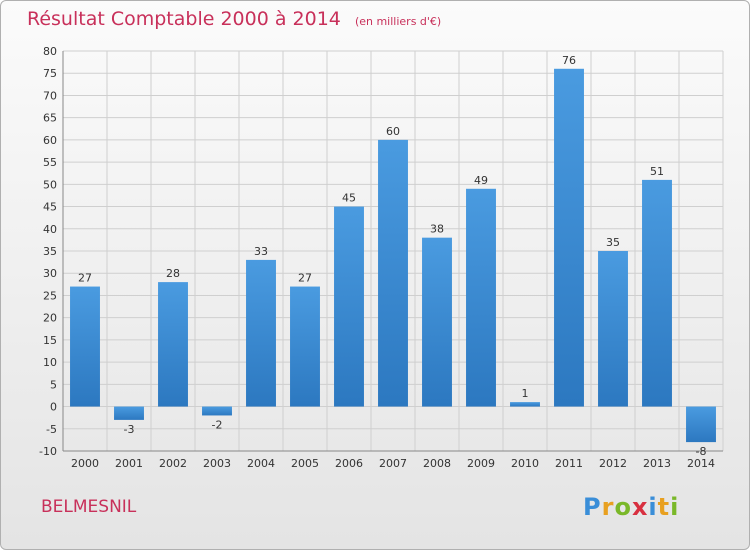 Image resolution: width=750 pixels, height=550 pixels. Describe the element at coordinates (592, 507) in the screenshot. I see `logo-letter: P` at that location.